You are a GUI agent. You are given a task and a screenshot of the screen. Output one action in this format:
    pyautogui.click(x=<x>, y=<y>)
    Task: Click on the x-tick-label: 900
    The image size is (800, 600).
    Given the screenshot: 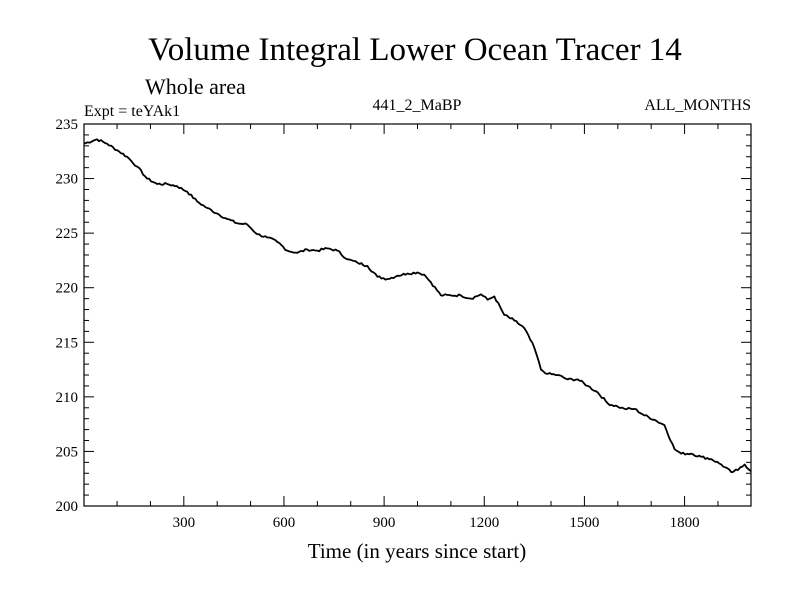 What is the action you would take?
    pyautogui.click(x=384, y=523)
    